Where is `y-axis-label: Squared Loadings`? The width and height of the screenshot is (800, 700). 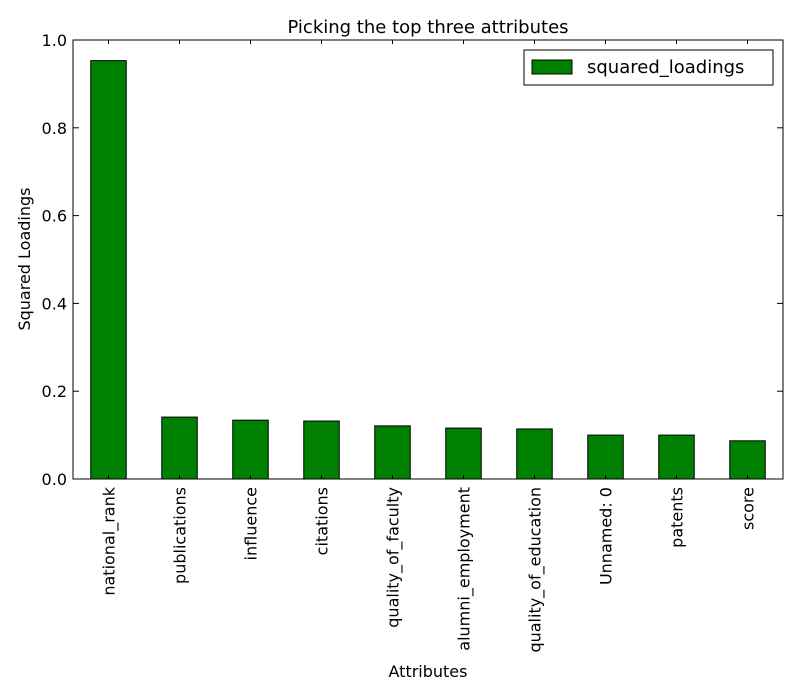 y-axis-label: Squared Loadings is located at coordinates (24, 258).